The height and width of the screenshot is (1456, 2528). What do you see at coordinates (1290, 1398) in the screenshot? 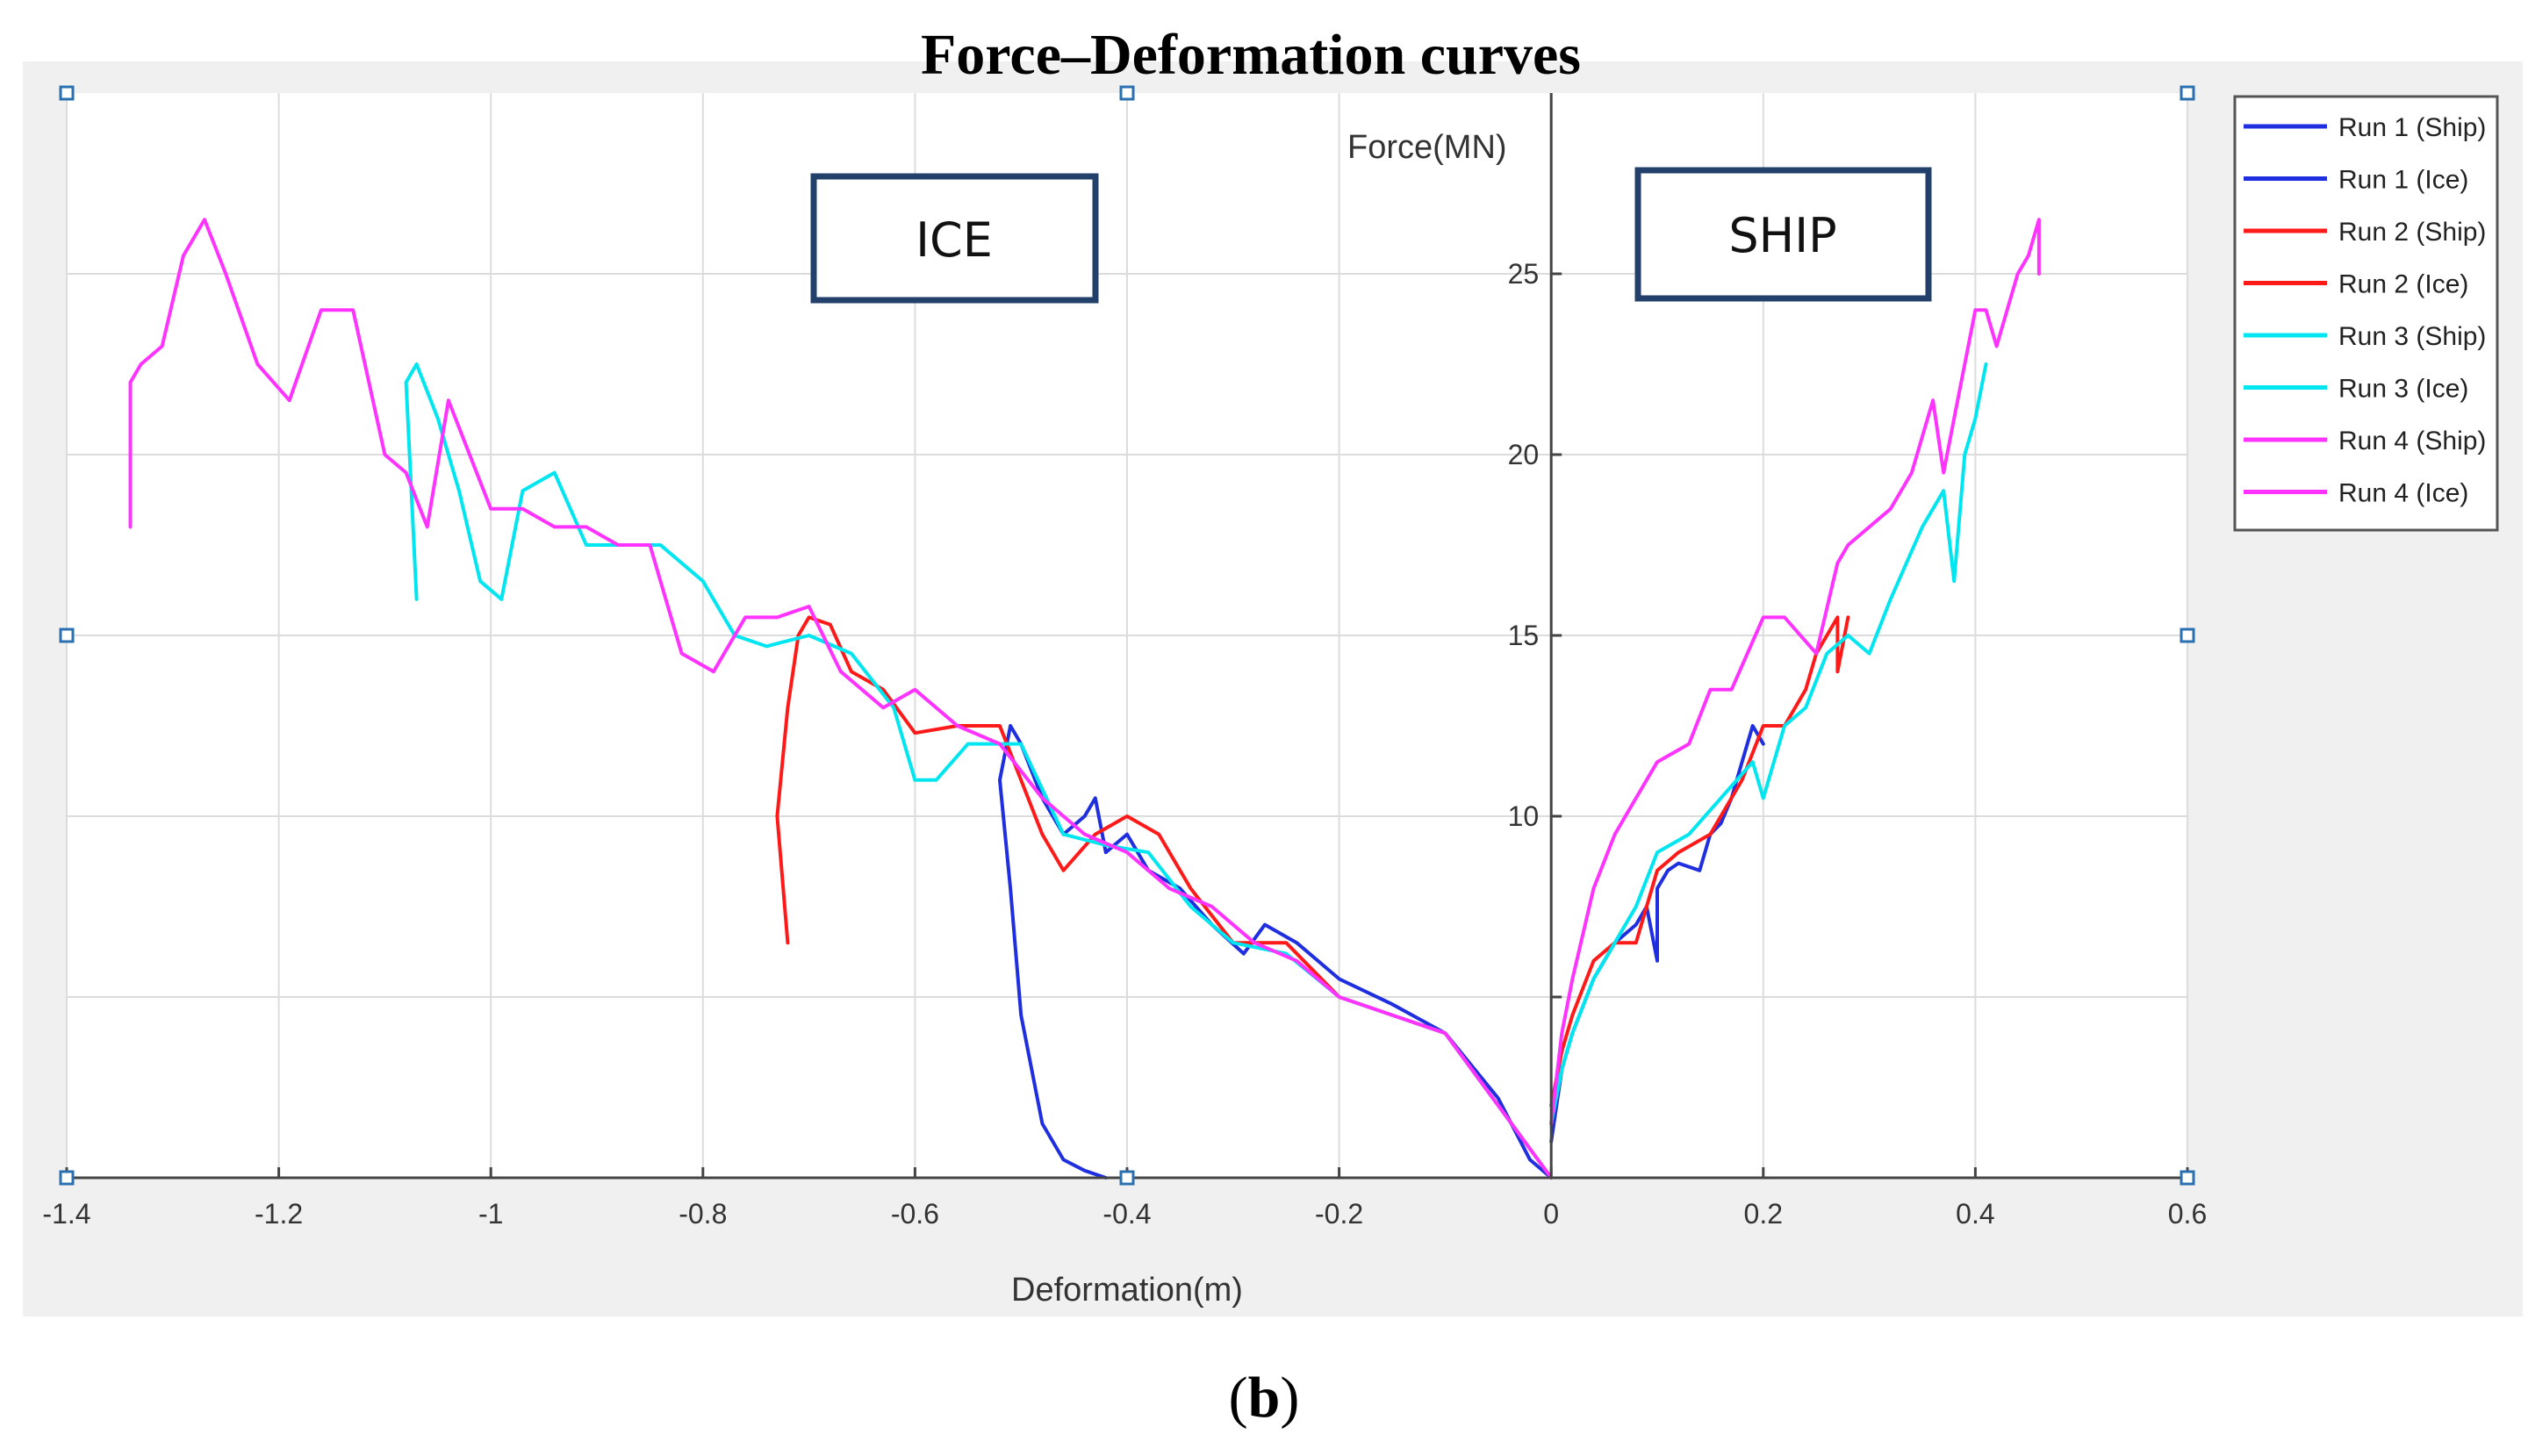
I see `caption-close-paren: )` at bounding box center [1290, 1398].